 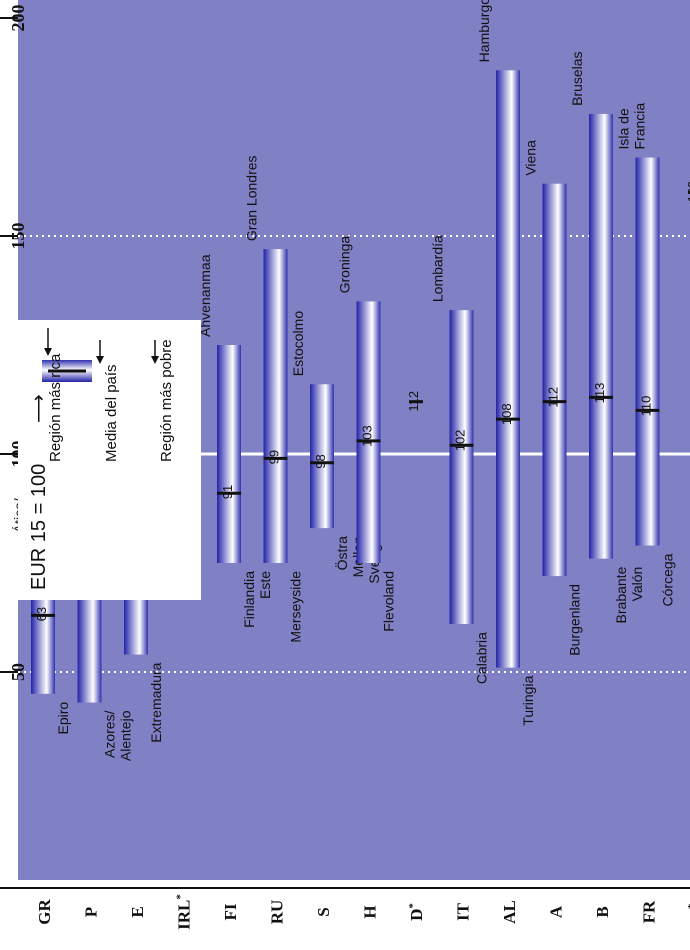 I want to click on country-group-fr: 110 Isla de Francia Córcega, so click(x=646, y=355).